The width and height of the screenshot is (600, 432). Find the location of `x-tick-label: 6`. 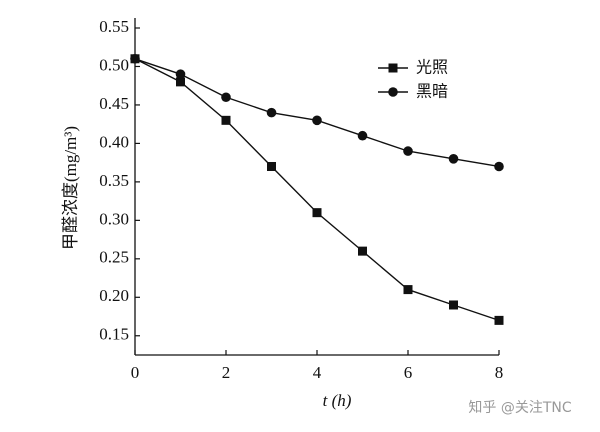

x-tick-label: 6 is located at coordinates (408, 372).